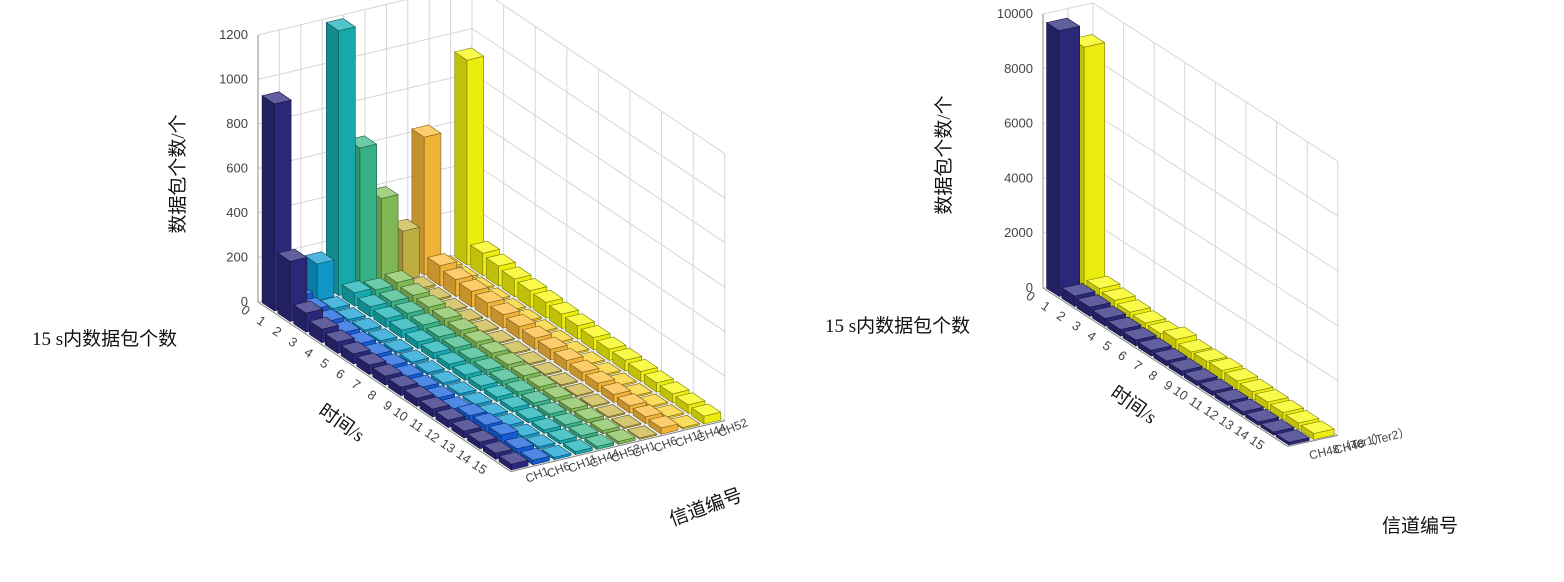  Describe the element at coordinates (233, 34) in the screenshot. I see `z-tick-label: 1200` at that location.